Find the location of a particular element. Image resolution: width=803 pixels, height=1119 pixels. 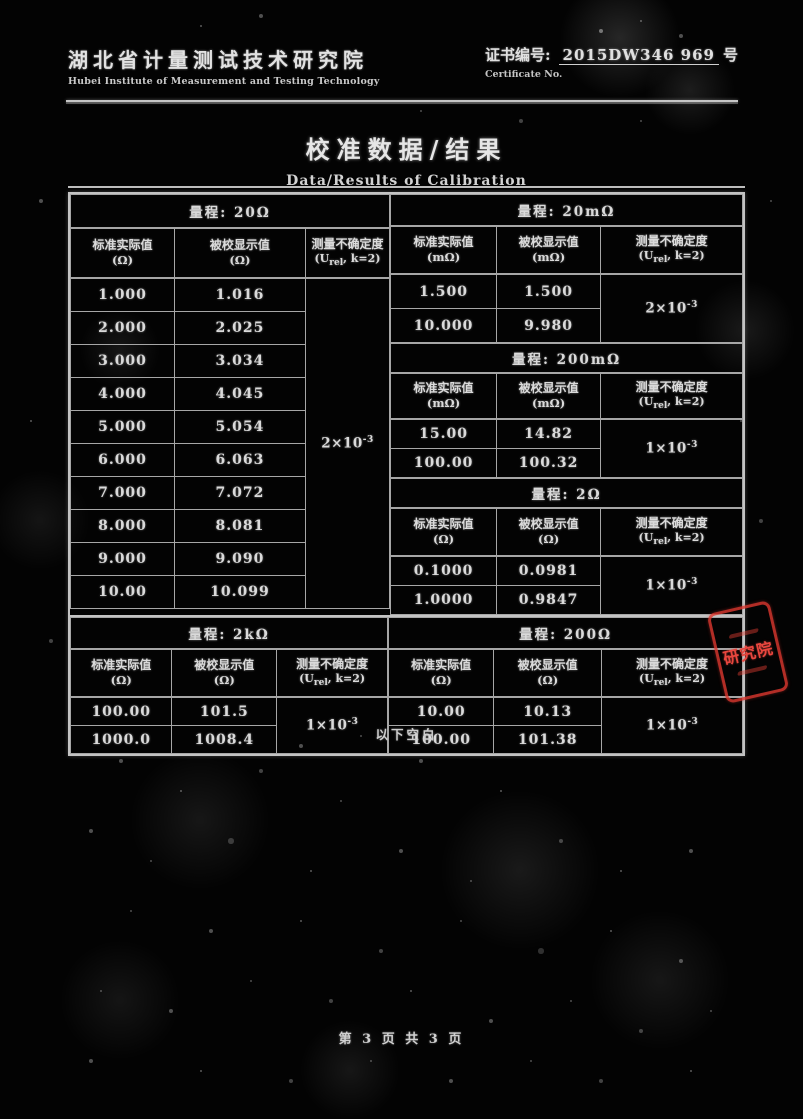

certificate-label-cn: 证书编号: is located at coordinates (517, 55).